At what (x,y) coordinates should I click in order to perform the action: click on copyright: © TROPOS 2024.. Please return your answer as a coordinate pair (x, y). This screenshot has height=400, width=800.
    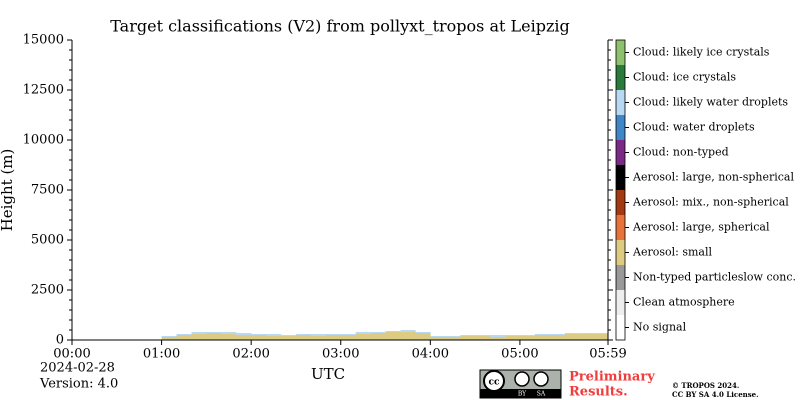
    Looking at the image, I should click on (705, 385).